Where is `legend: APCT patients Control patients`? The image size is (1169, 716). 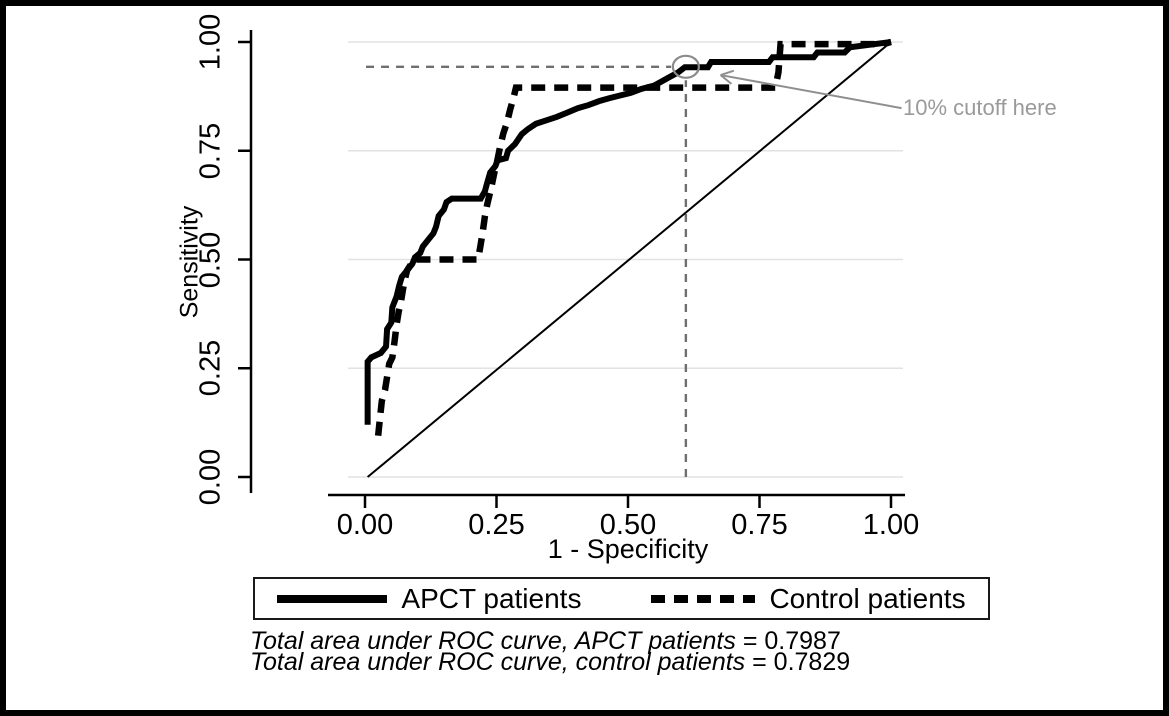 legend: APCT patients Control patients is located at coordinates (621, 598).